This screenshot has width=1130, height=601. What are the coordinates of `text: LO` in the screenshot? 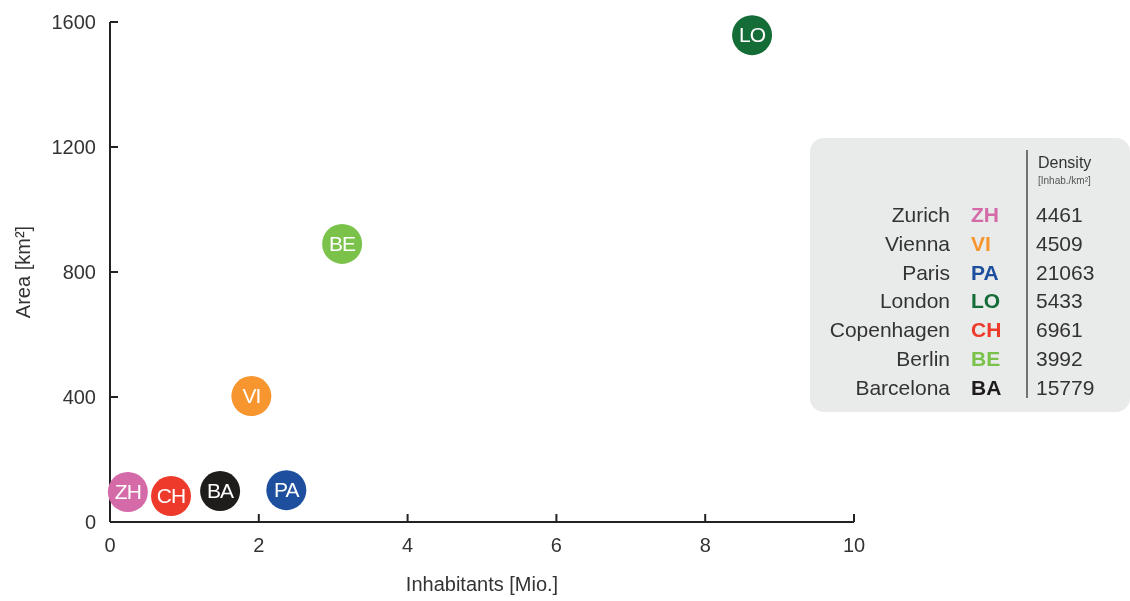 It's located at (986, 301).